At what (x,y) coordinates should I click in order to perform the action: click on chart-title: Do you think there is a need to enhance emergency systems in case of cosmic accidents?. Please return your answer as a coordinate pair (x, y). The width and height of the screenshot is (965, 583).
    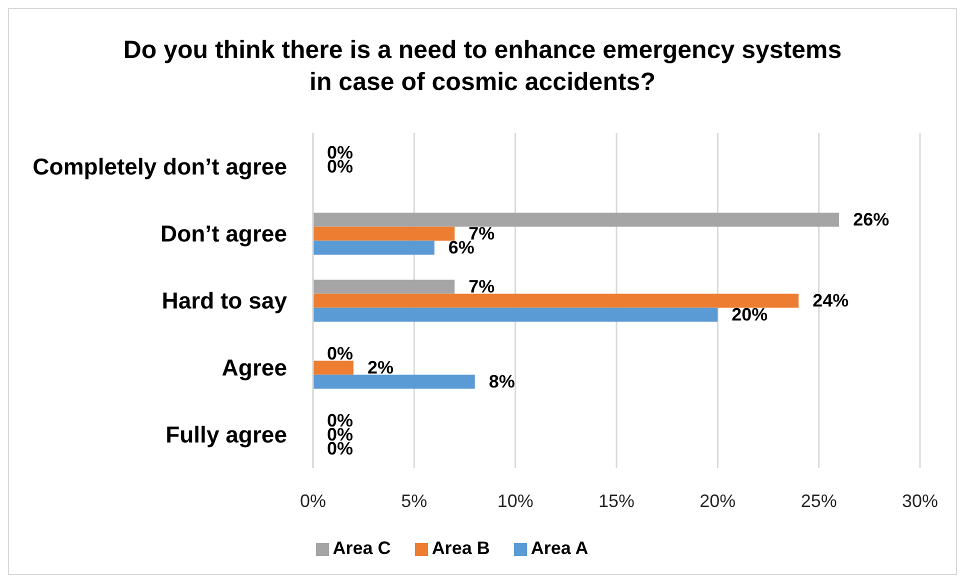
    Looking at the image, I should click on (482, 66).